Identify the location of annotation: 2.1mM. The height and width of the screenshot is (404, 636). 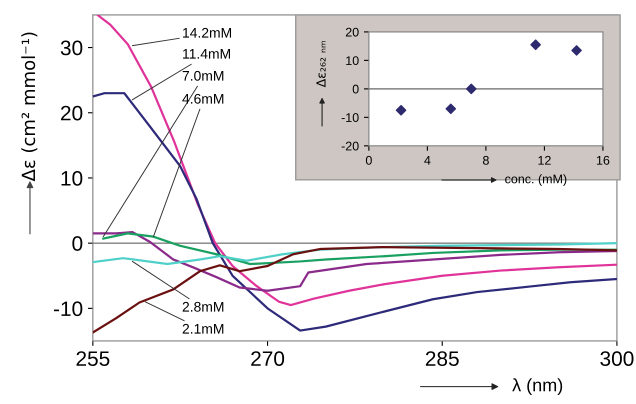
(203, 329).